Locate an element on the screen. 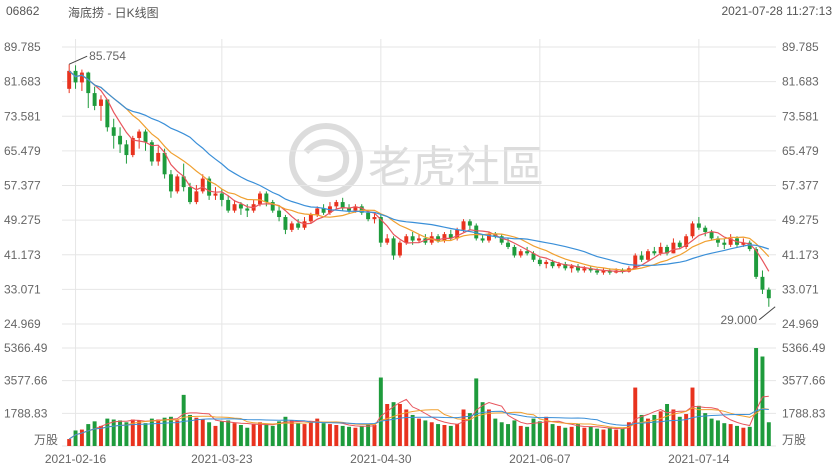  price-tick-label: 89.785 is located at coordinates (22, 47).